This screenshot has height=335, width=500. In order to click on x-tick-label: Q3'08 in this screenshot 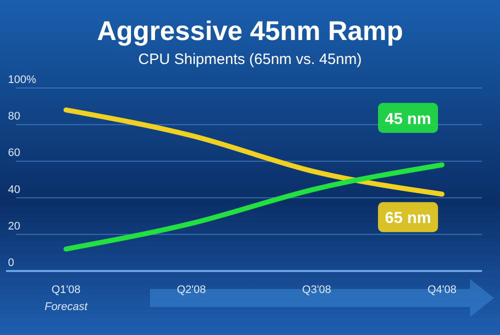, I will do `click(317, 290)`.